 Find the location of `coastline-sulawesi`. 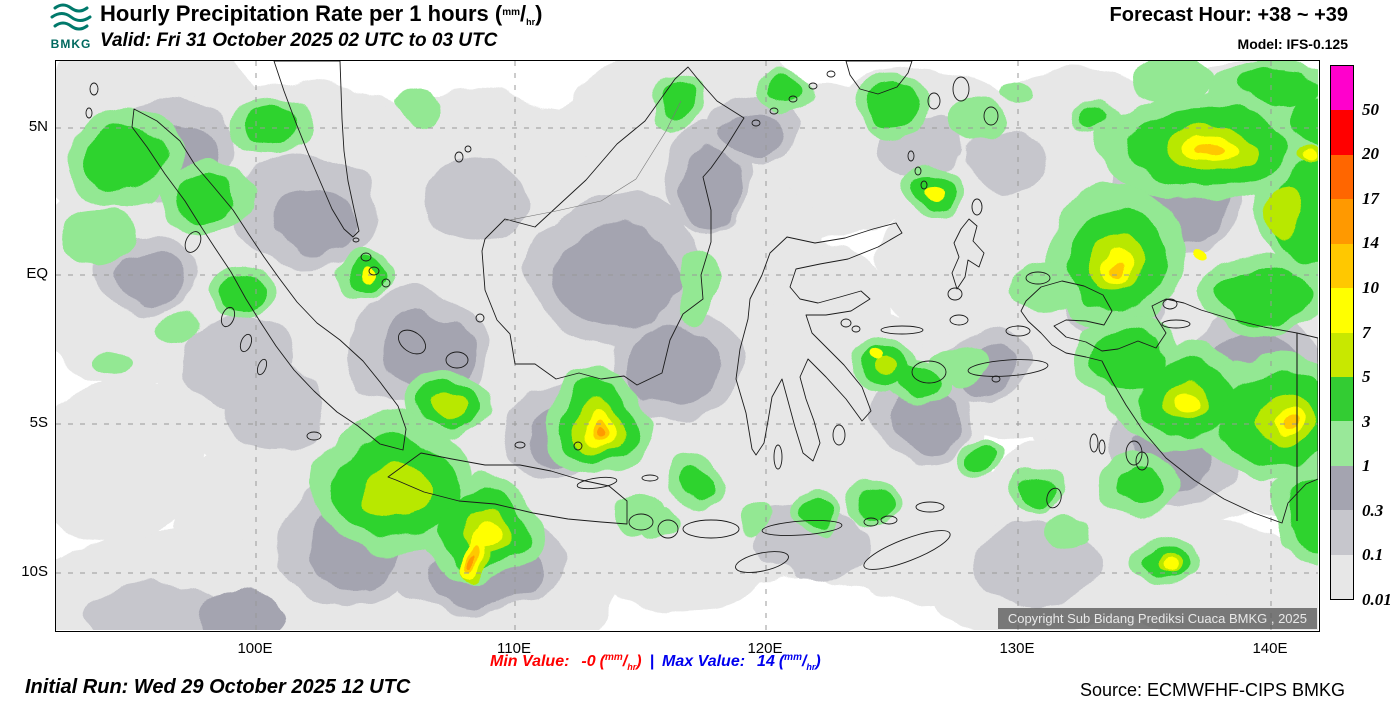

coastline-sulawesi is located at coordinates (819, 342).